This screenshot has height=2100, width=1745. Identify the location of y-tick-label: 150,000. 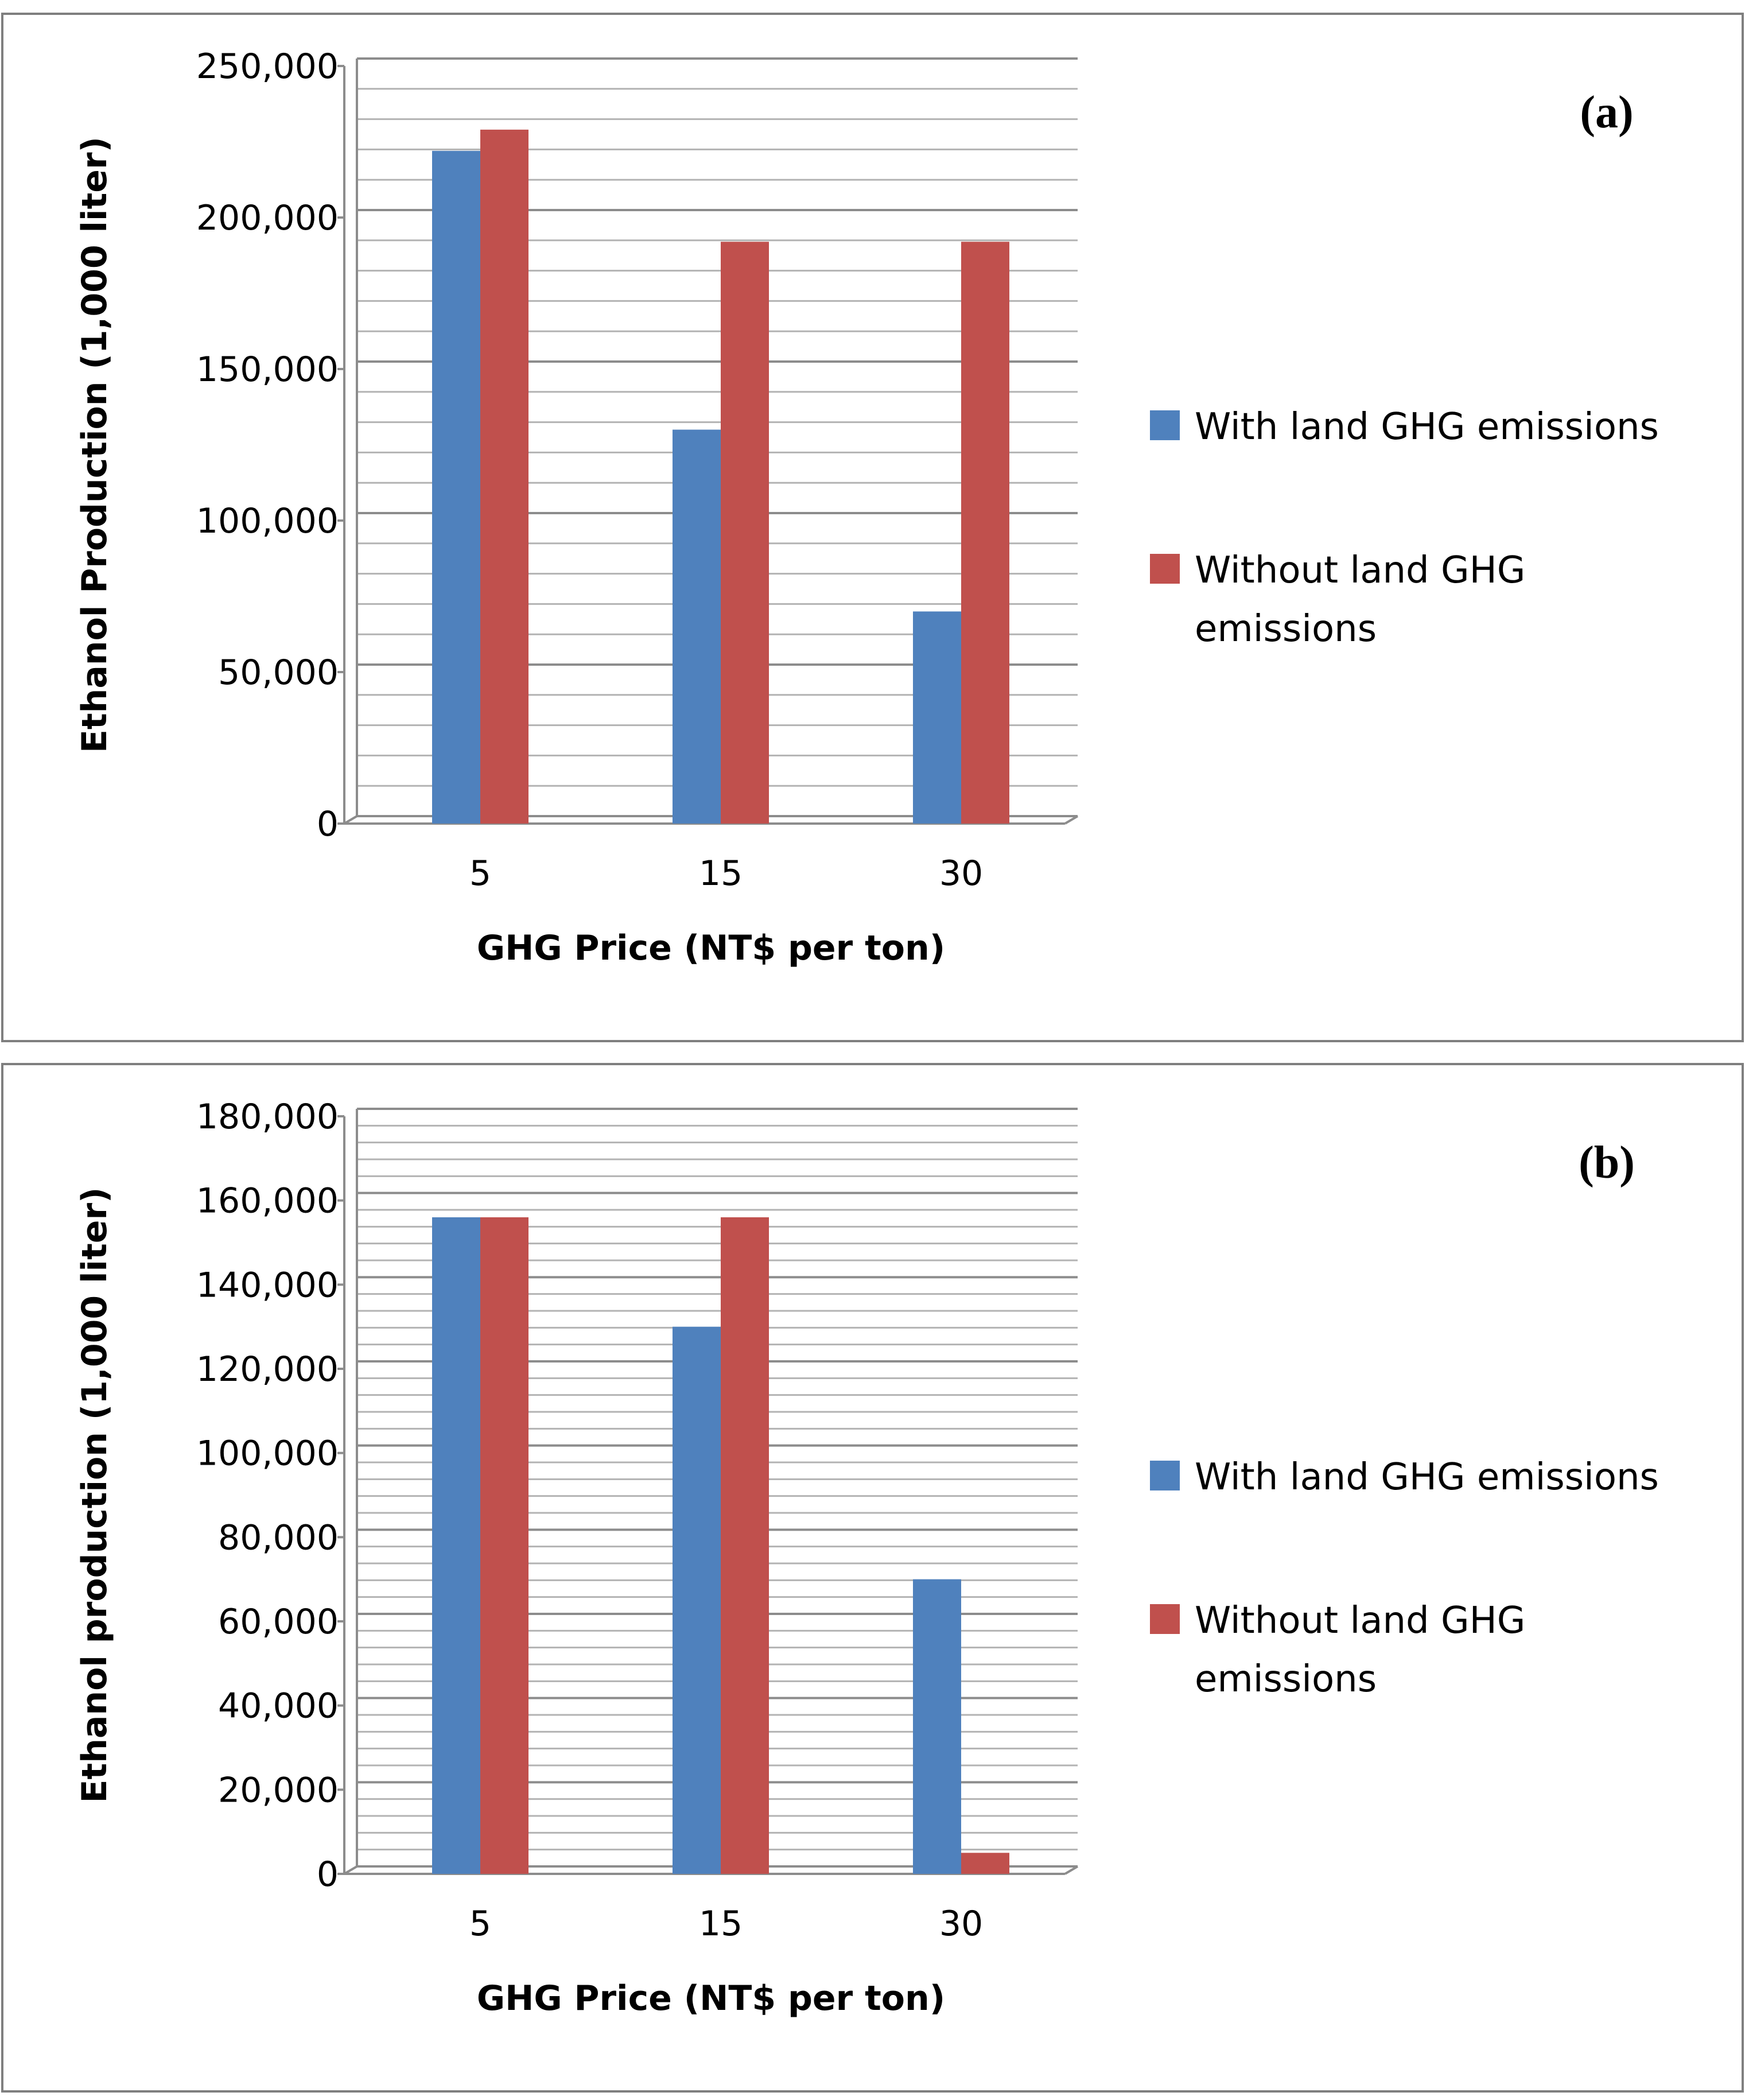
(267, 370).